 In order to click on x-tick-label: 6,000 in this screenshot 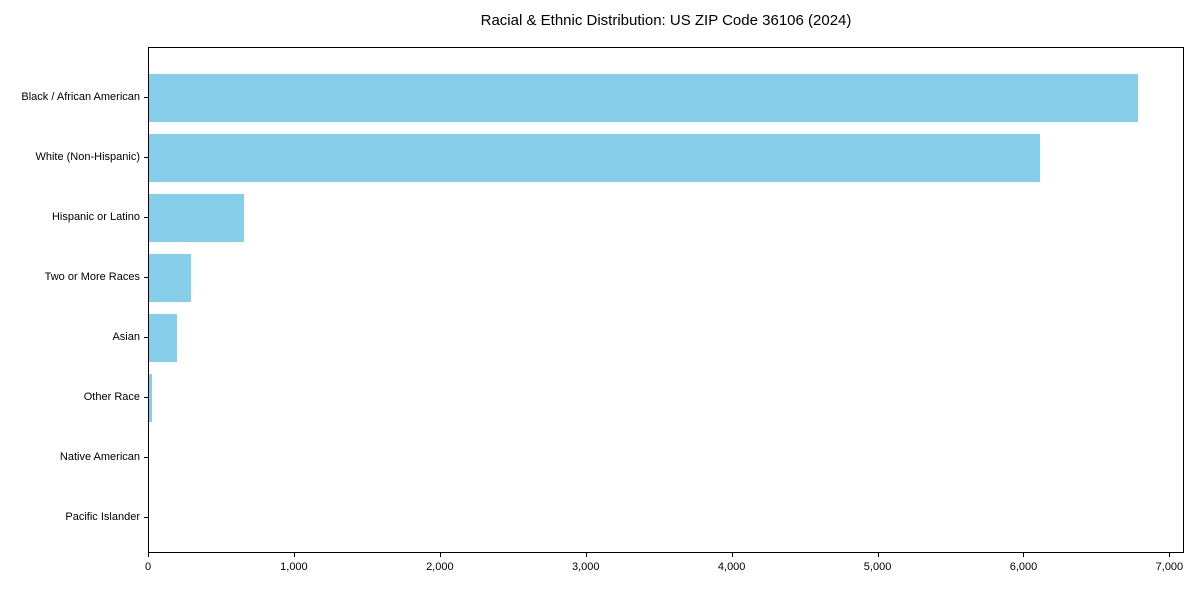, I will do `click(1023, 567)`.